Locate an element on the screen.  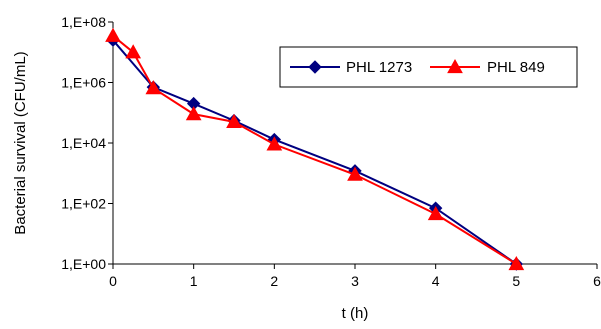
y-tick-label: 1,E+08 is located at coordinates (83, 22).